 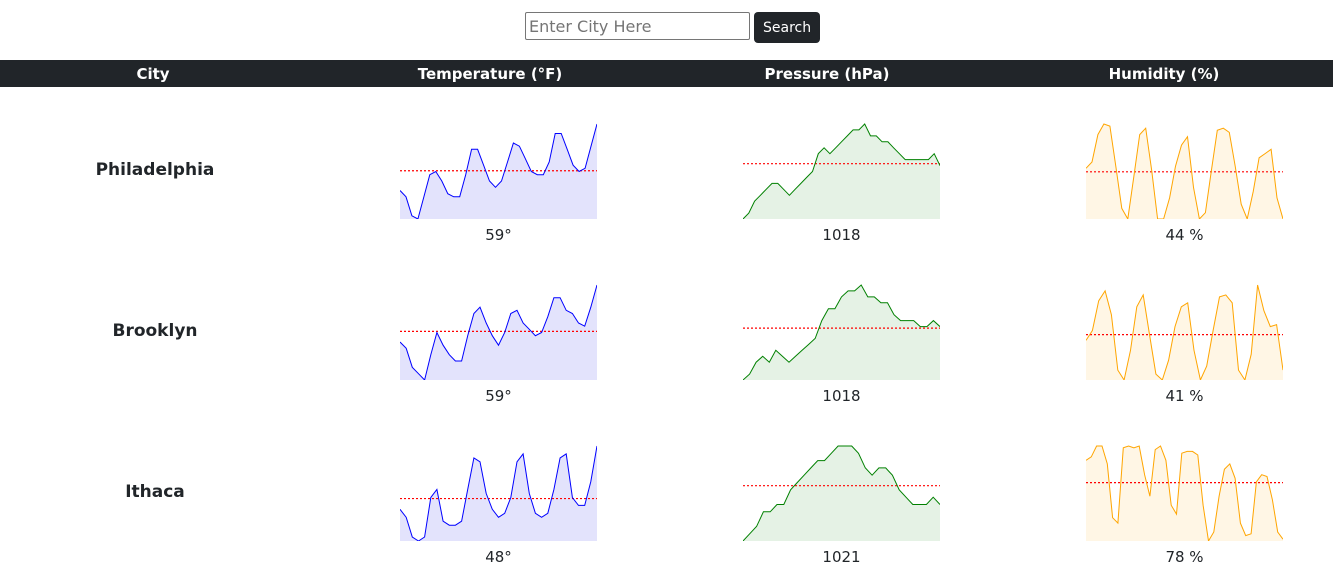 I want to click on header-city: City, so click(x=153, y=73).